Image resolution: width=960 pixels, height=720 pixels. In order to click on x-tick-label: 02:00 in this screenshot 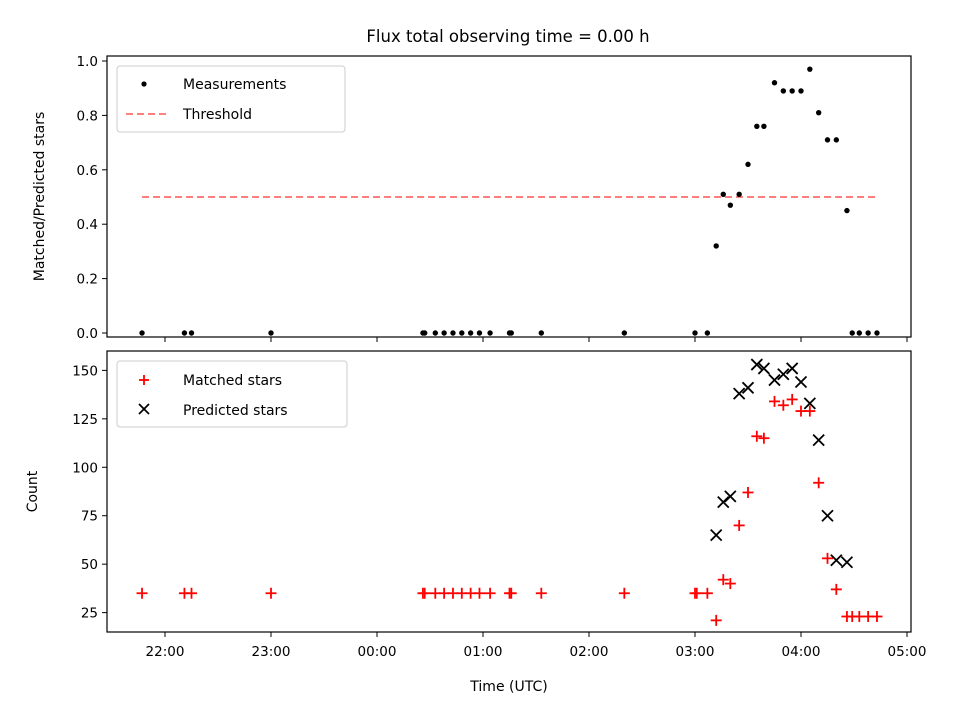, I will do `click(589, 652)`.